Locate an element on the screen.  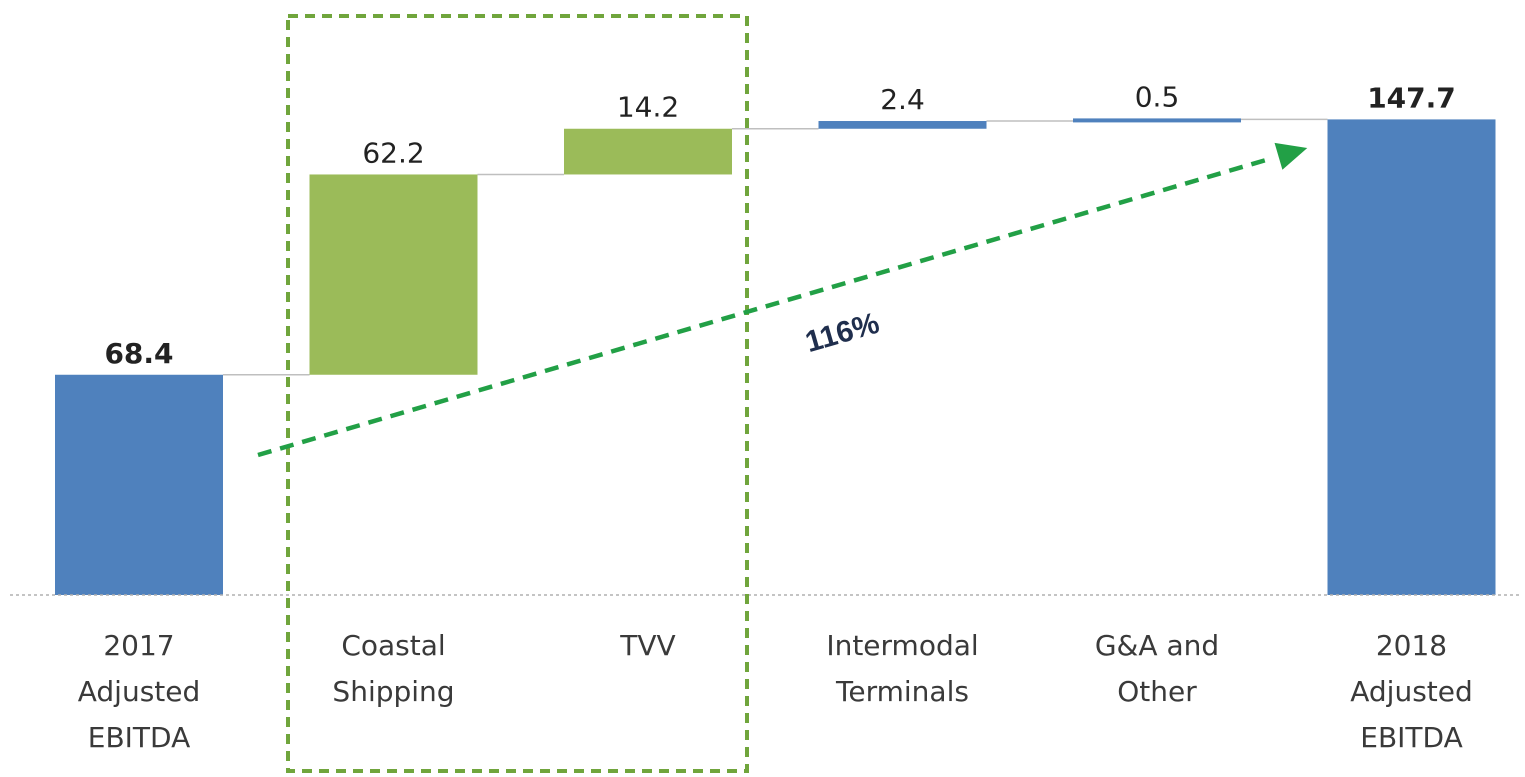
bar-g-a-and-other is located at coordinates (1157, 120).